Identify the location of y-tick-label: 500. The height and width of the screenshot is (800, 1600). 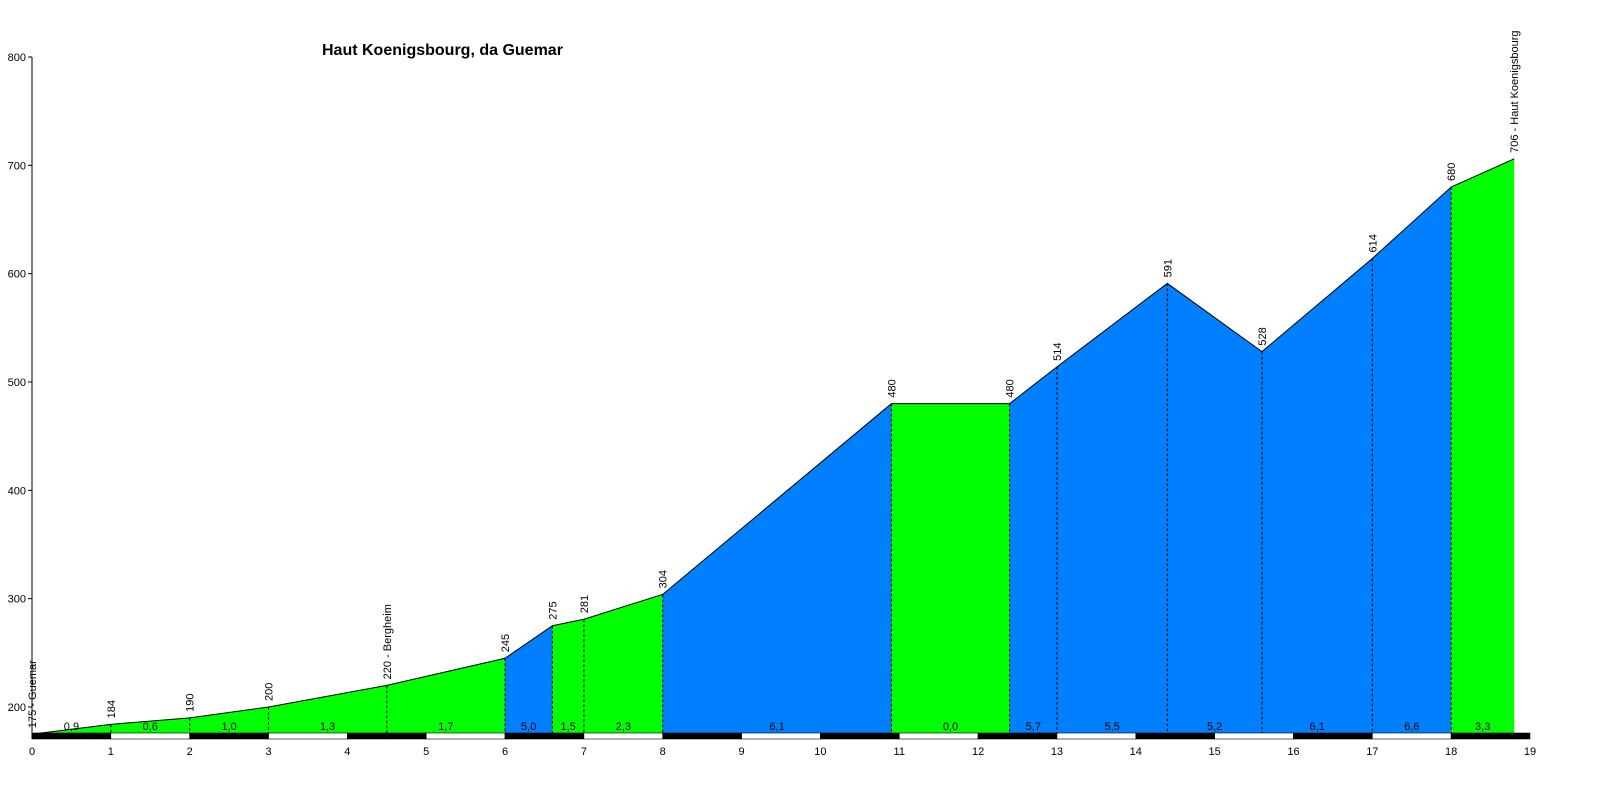
(17, 383).